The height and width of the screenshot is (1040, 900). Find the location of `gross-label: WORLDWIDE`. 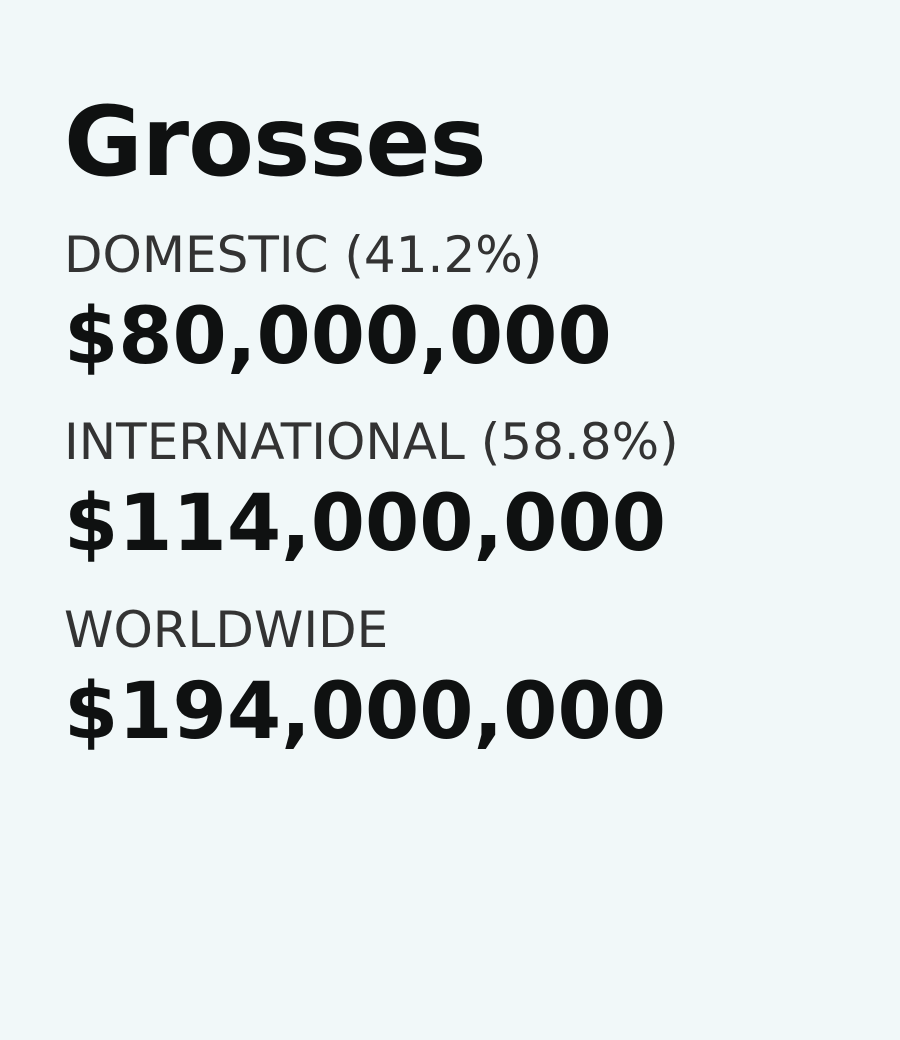

gross-label: WORLDWIDE is located at coordinates (226, 630).